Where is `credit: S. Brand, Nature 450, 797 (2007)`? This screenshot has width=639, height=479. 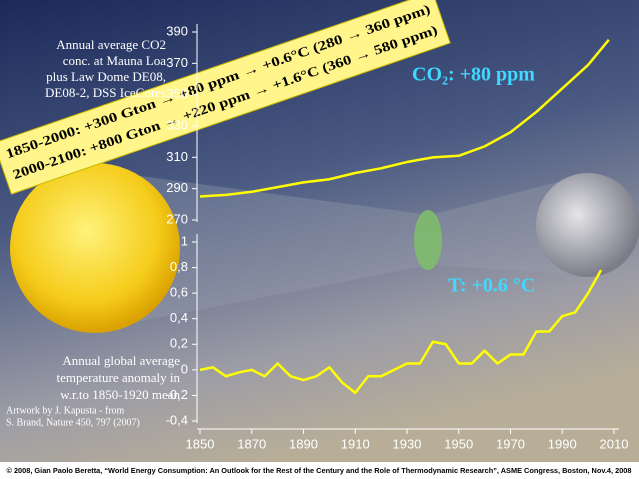 credit: S. Brand, Nature 450, 797 (2007) is located at coordinates (73, 422).